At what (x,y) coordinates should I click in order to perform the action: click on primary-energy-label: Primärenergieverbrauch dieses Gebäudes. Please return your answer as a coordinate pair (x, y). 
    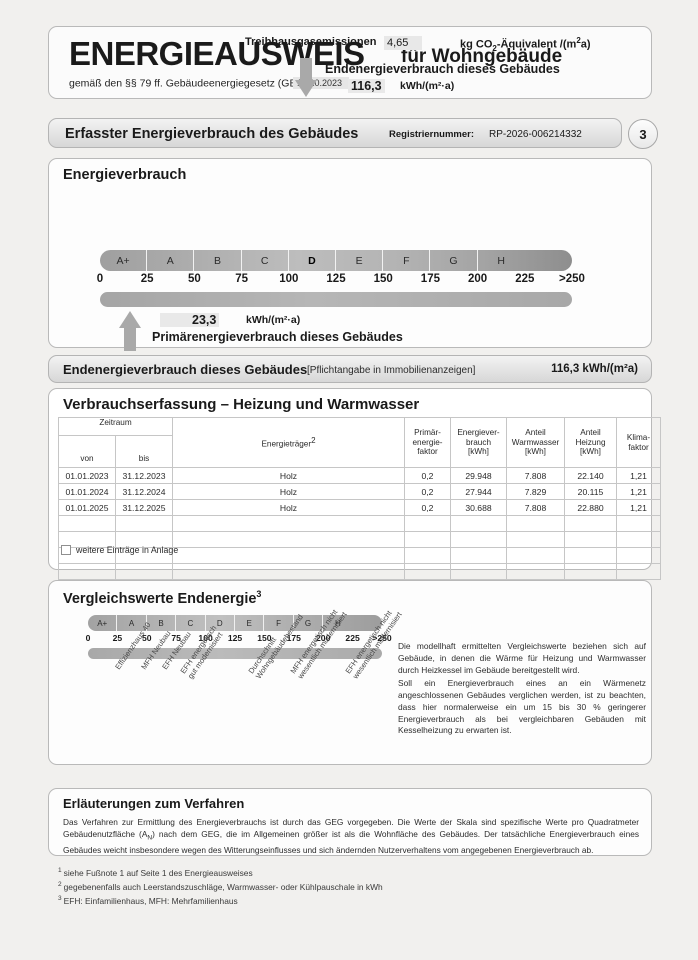
    Looking at the image, I should click on (277, 337).